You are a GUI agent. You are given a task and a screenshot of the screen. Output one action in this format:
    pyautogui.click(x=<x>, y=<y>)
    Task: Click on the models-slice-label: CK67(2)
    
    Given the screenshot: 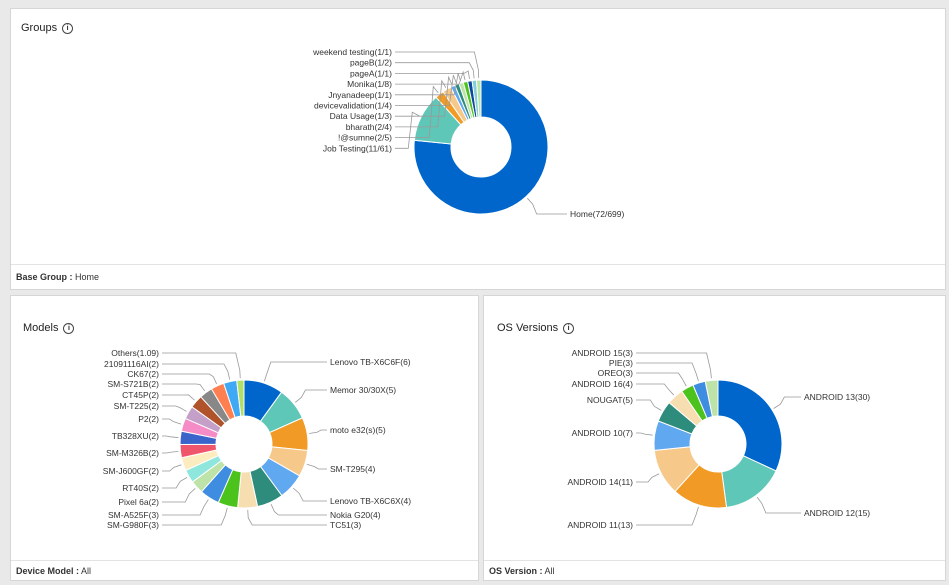 What is the action you would take?
    pyautogui.click(x=143, y=374)
    